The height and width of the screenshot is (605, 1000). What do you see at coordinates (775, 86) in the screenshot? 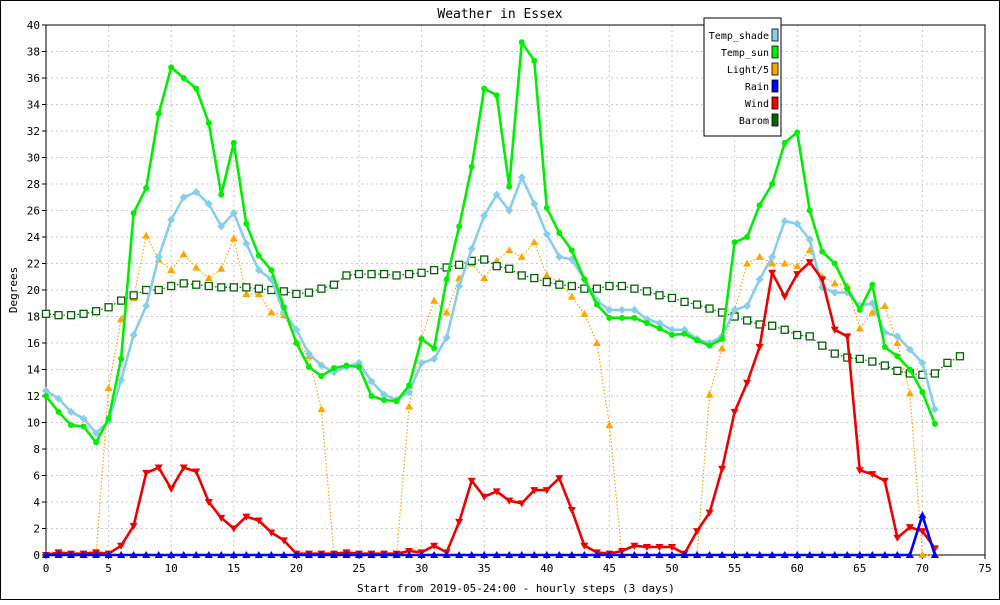
I see `legend-swatch-rain` at bounding box center [775, 86].